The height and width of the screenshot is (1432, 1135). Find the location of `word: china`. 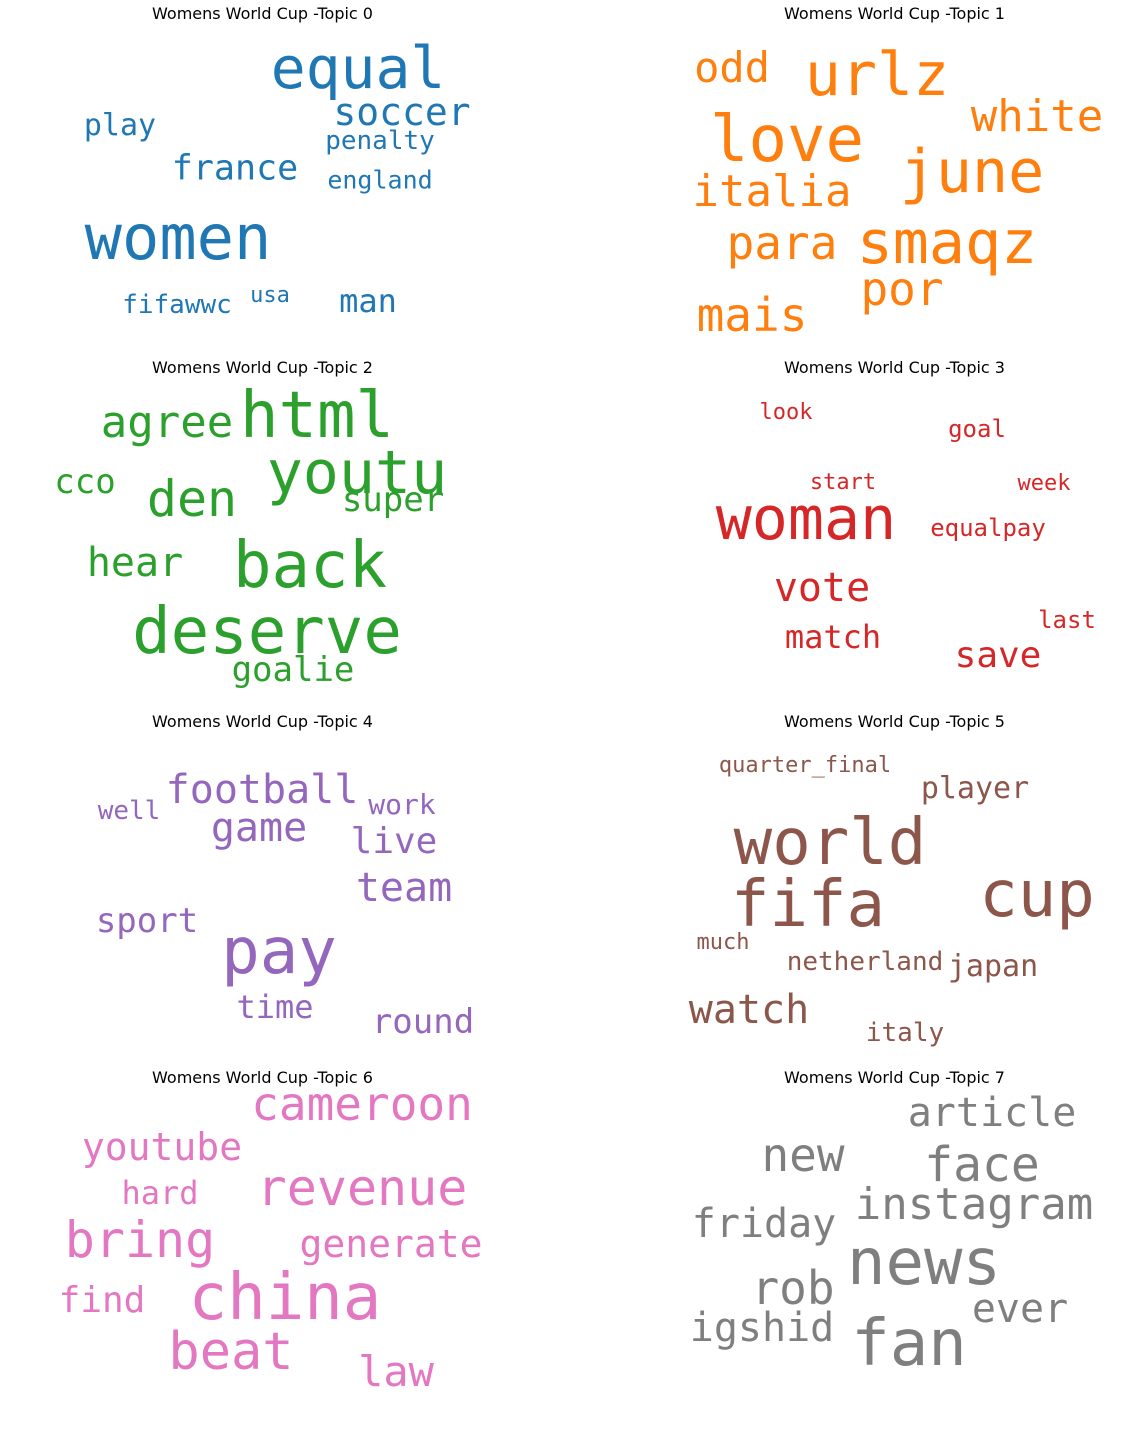

word: china is located at coordinates (285, 1298).